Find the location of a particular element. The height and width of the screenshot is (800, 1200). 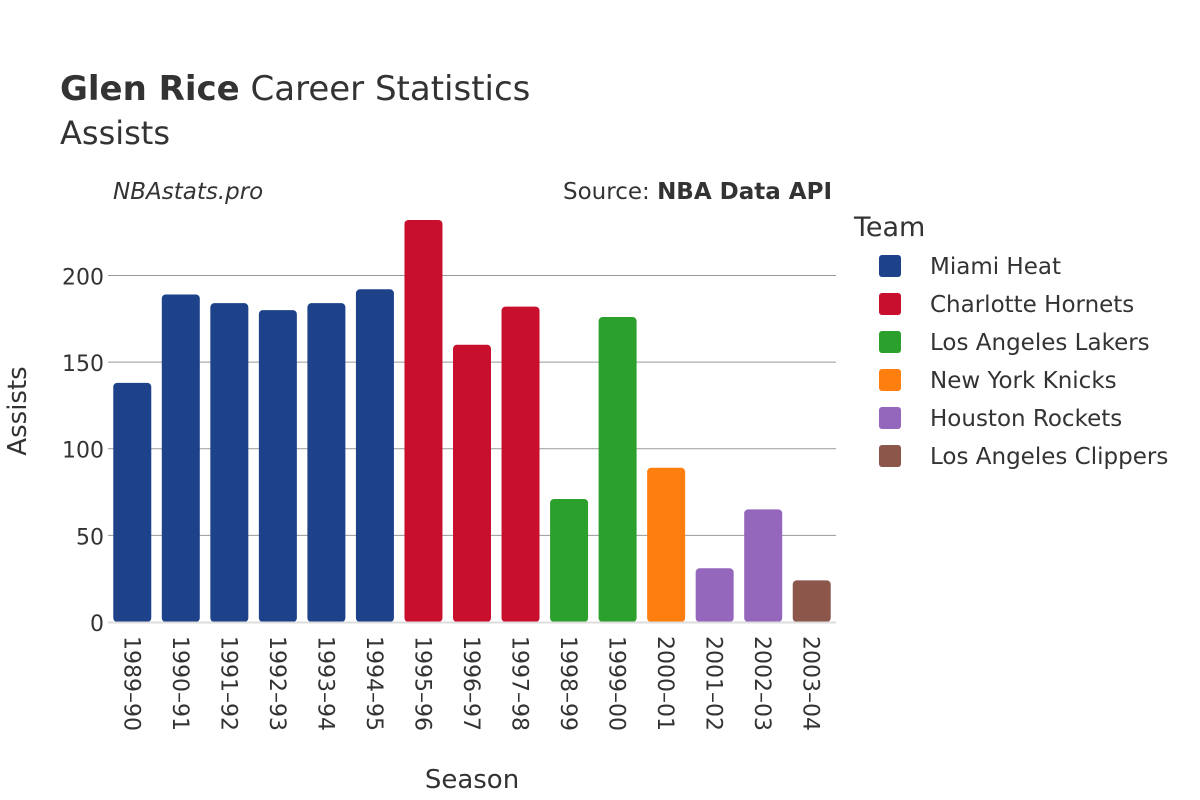

x-tick-label: 1993–94 is located at coordinates (324, 683).